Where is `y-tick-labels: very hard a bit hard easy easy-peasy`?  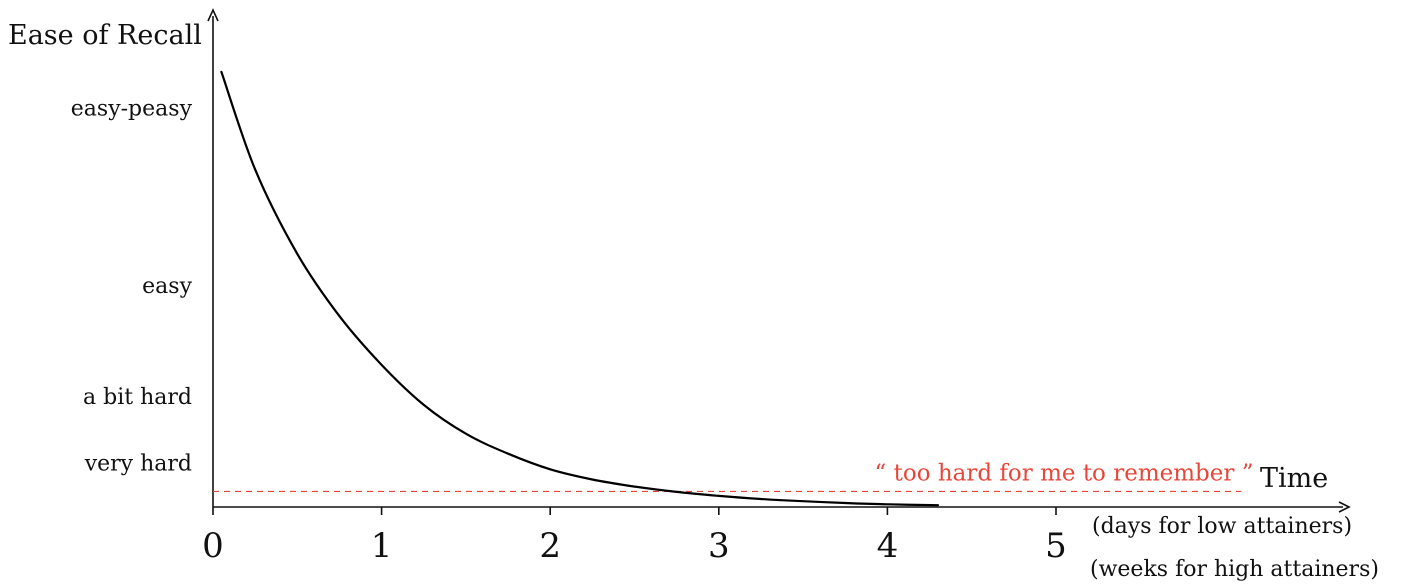
y-tick-labels: very hard a bit hard easy easy-peasy is located at coordinates (132, 286).